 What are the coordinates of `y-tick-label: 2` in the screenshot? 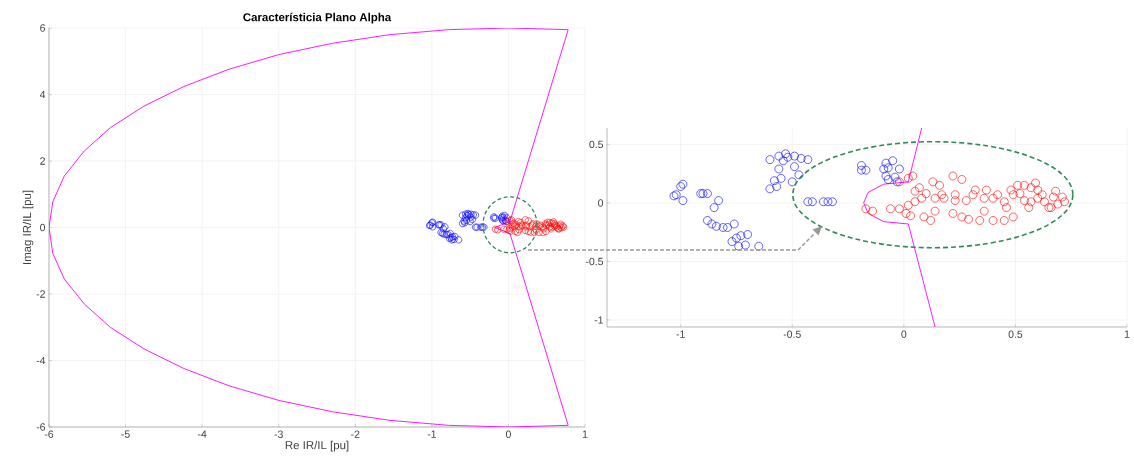 It's located at (42, 161).